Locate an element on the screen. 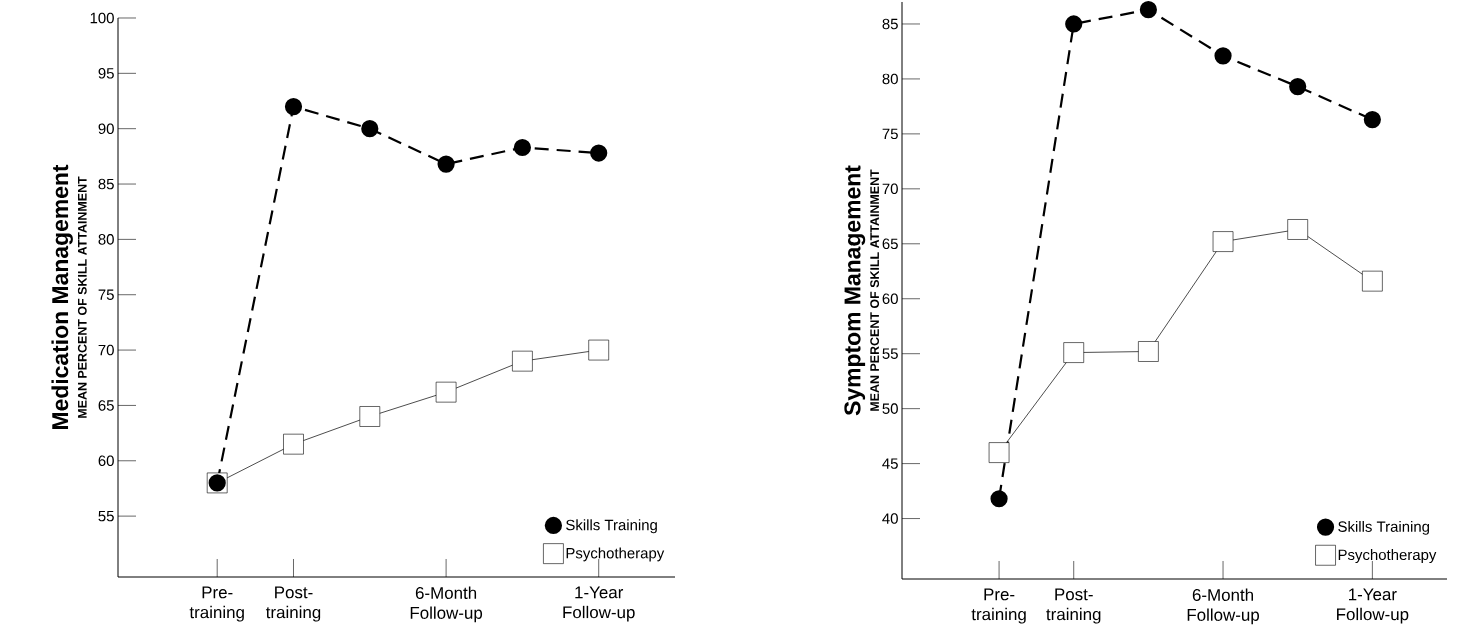  y-tick-label: 100 is located at coordinates (102, 18).